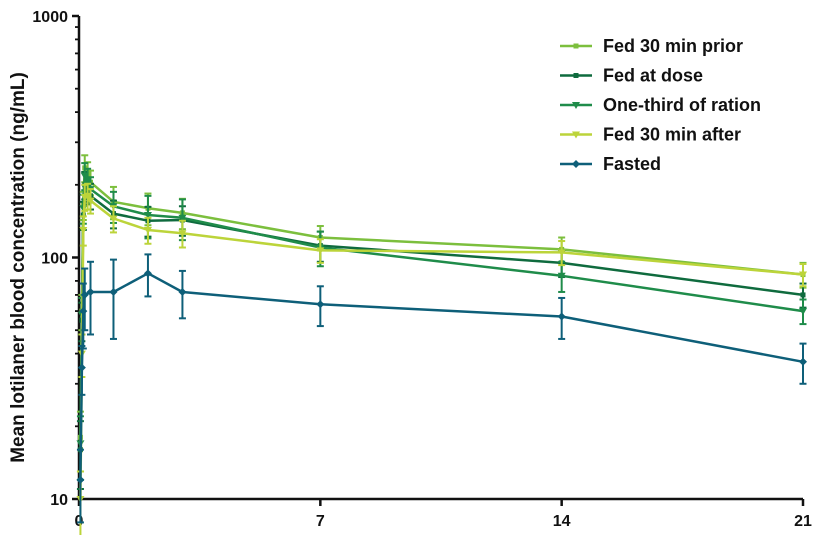  I want to click on legend-item: One-third of ration, so click(660, 105).